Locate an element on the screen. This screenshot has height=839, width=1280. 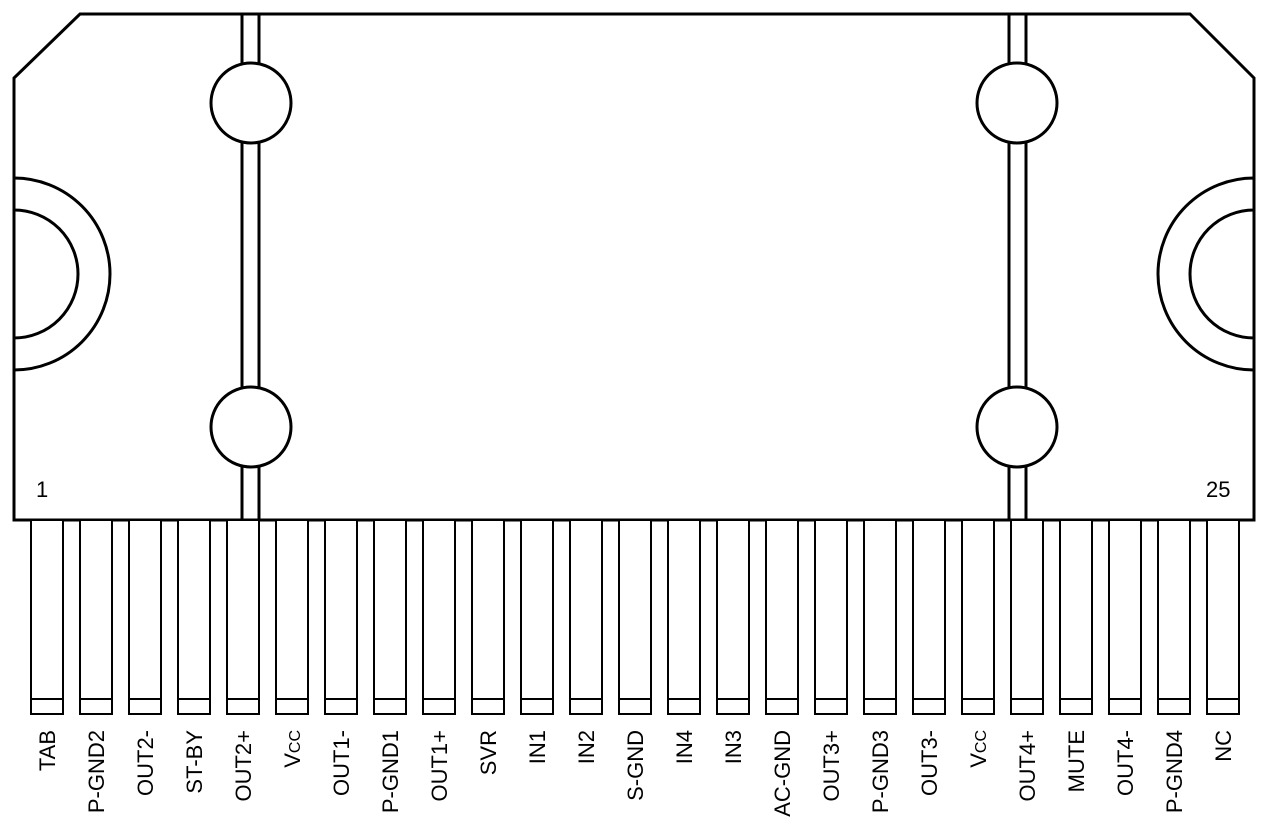
pin-14-tip is located at coordinates (684, 706).